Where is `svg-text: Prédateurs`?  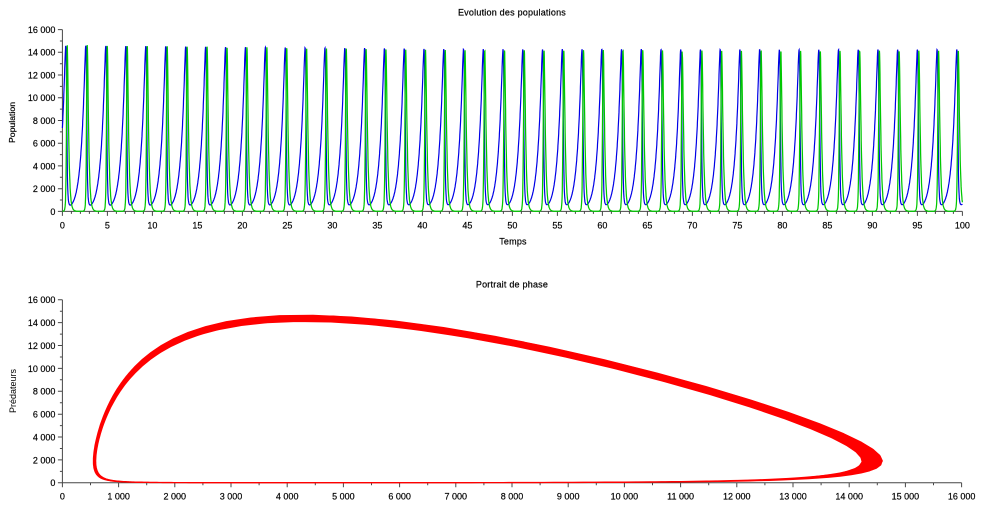 svg-text: Prédateurs is located at coordinates (13, 390).